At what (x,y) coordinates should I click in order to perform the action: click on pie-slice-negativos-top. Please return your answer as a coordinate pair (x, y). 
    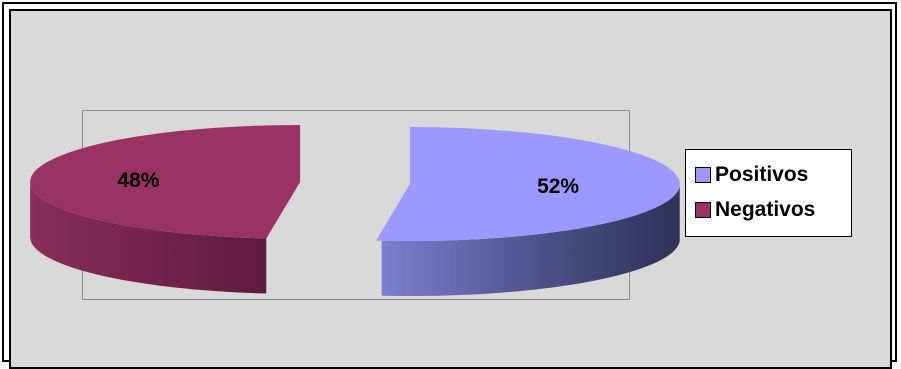
    Looking at the image, I should click on (165, 181).